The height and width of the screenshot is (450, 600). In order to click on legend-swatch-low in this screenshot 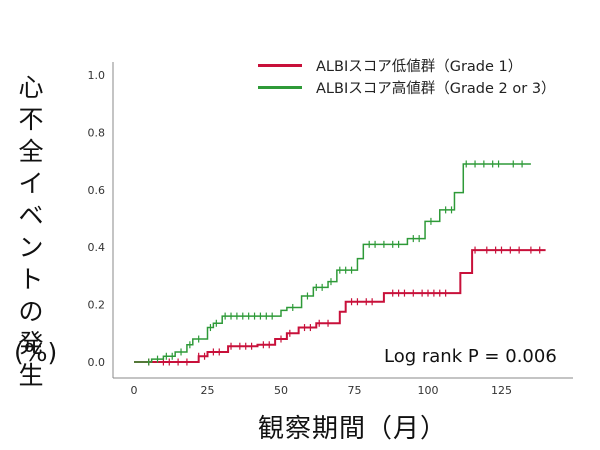, I will do `click(280, 65)`.